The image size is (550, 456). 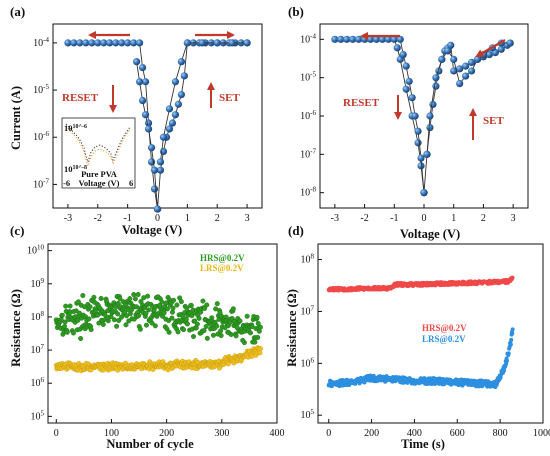 What do you see at coordinates (308, 310) in the screenshot?
I see `y-tick-label-d: 10⁷` at bounding box center [308, 310].